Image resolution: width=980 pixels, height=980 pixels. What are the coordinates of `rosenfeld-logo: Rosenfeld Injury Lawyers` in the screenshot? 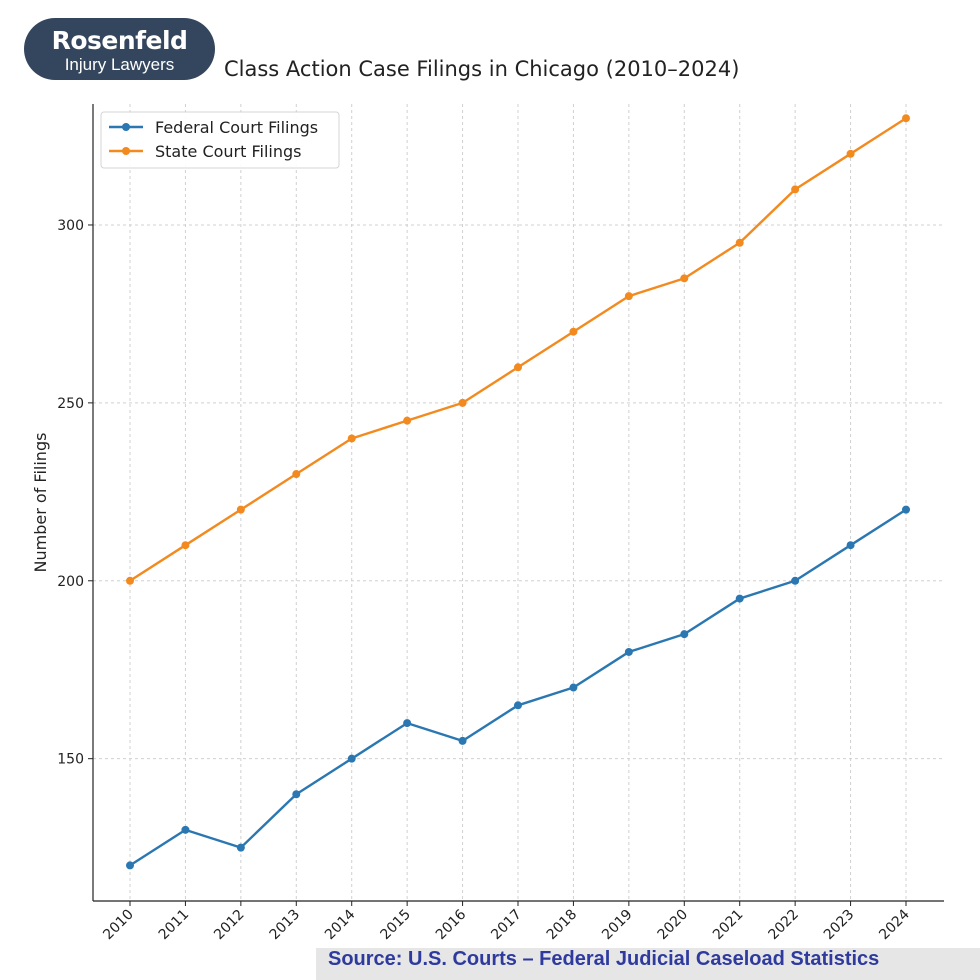 It's located at (119, 49).